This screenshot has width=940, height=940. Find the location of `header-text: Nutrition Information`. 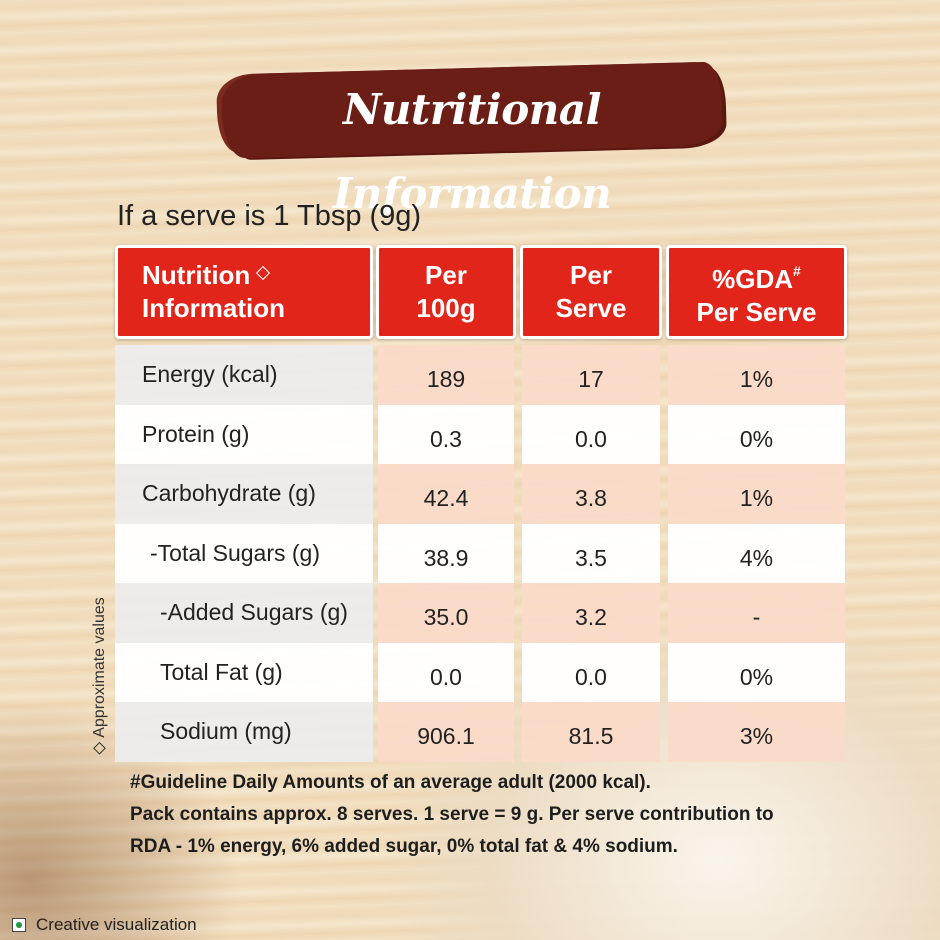

header-text: Nutrition Information is located at coordinates (213, 292).